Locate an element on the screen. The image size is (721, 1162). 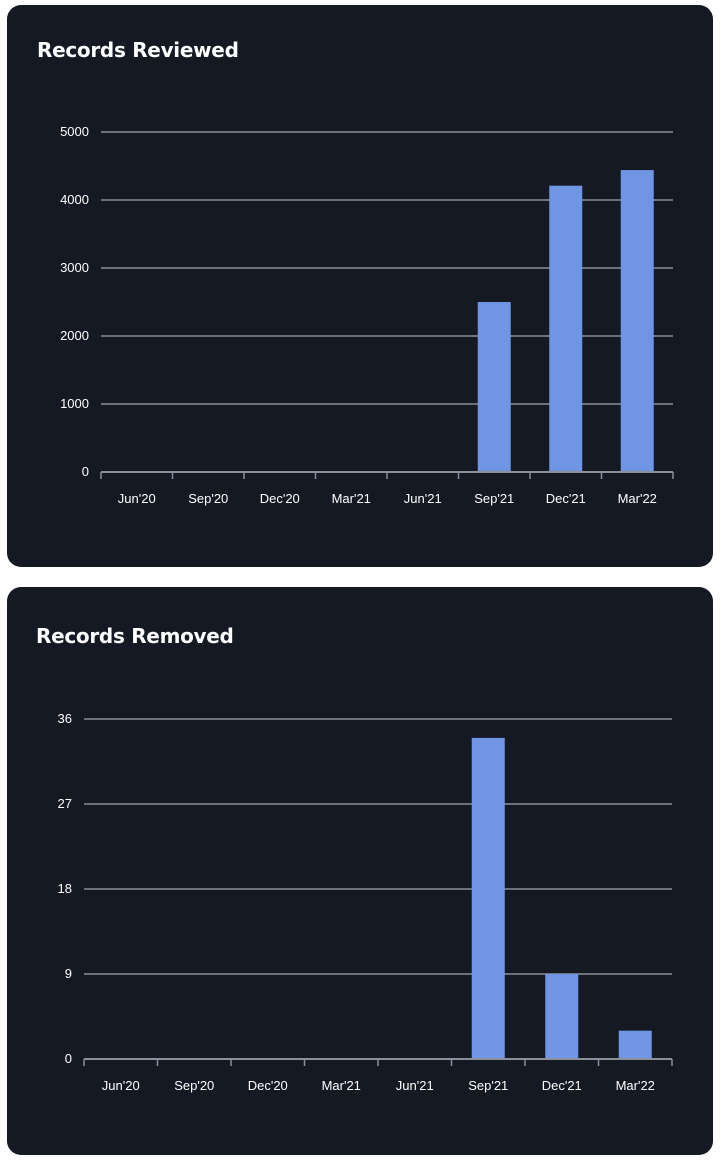
chart-title: Records Removed is located at coordinates (135, 636).